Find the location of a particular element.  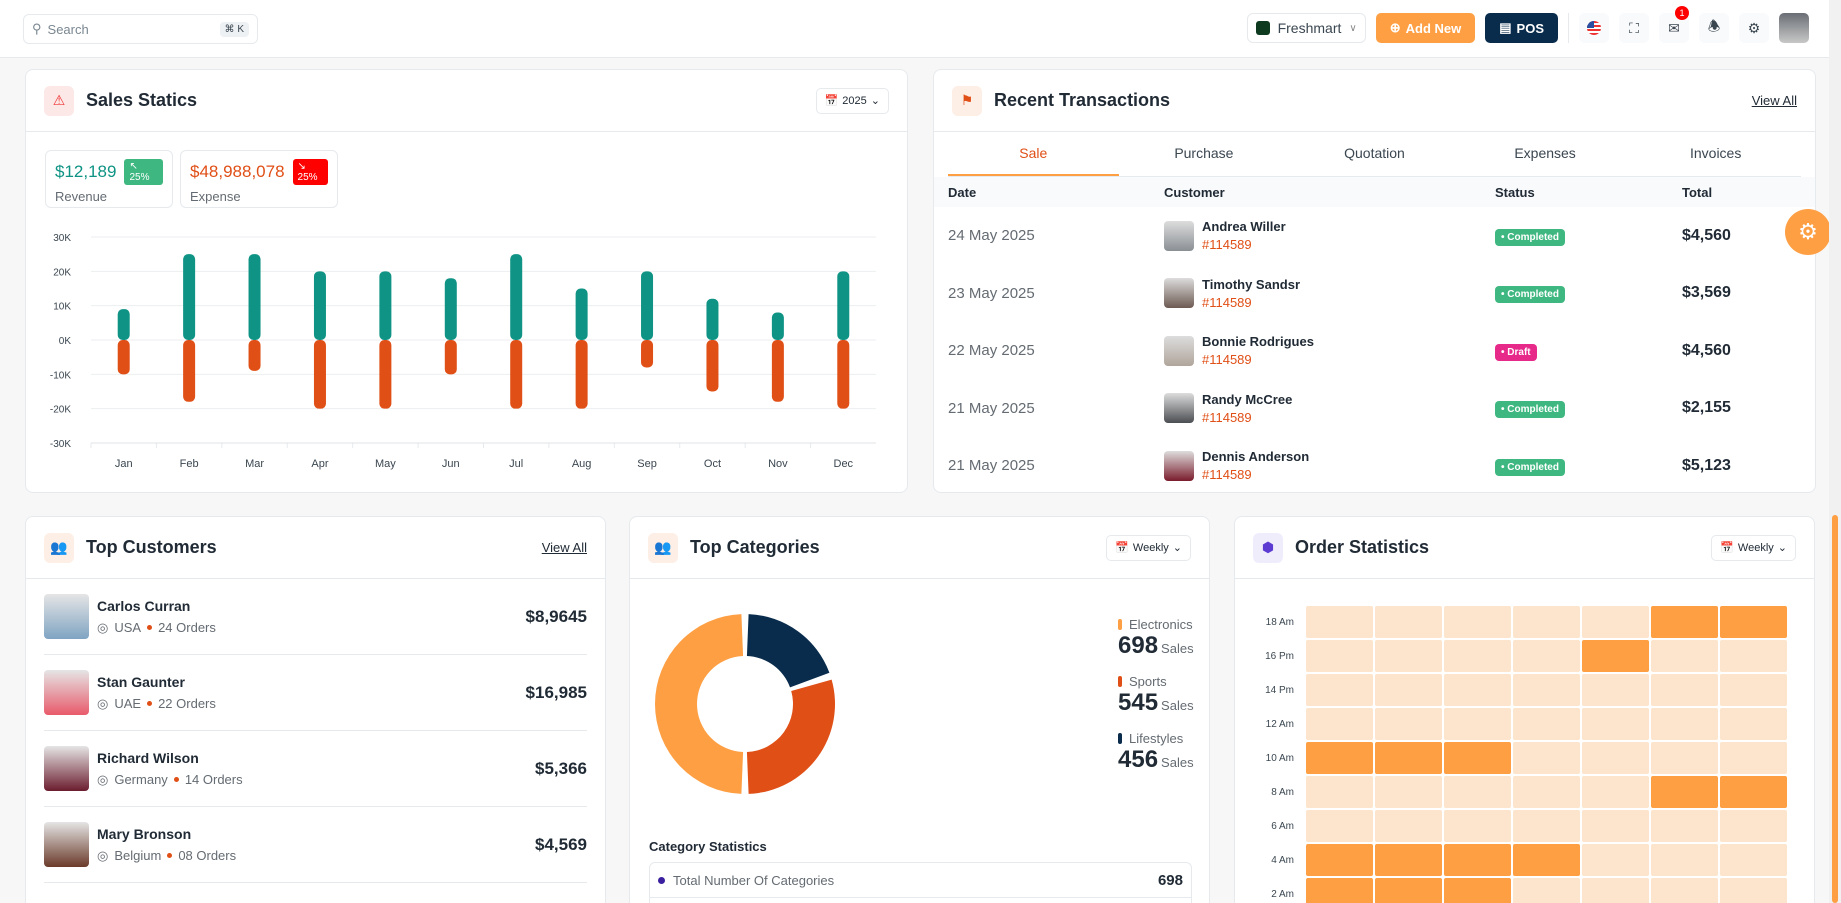

pos-button: ▤ POS is located at coordinates (1521, 28).